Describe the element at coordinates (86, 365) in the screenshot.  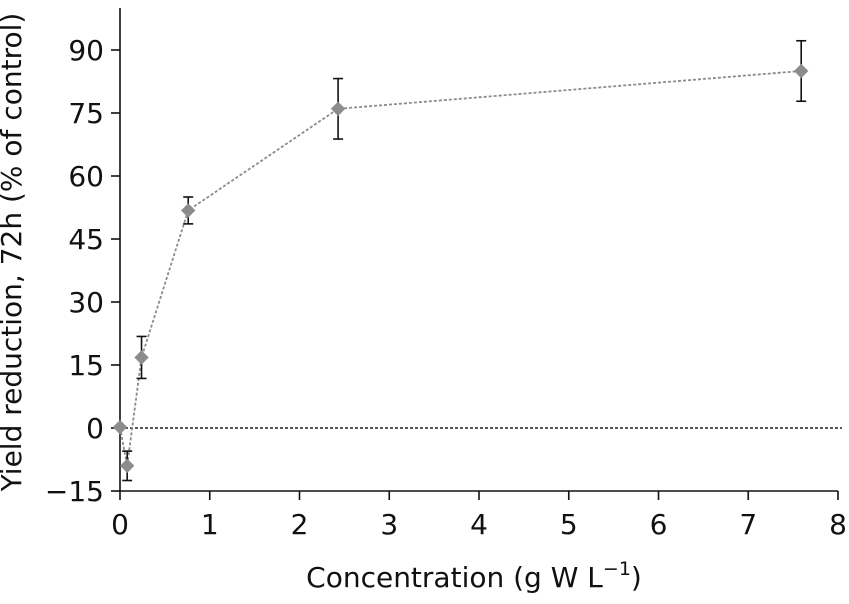
I see `y-tick-label: 15` at that location.